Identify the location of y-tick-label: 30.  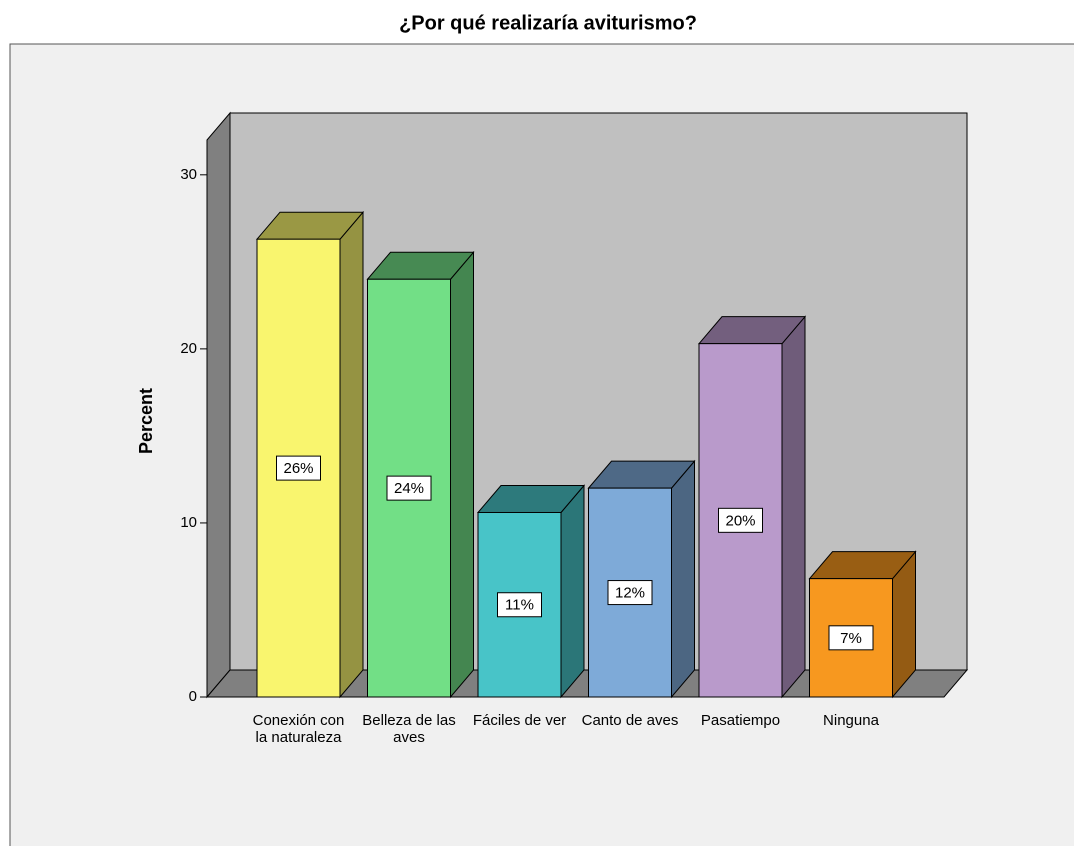
(188, 174).